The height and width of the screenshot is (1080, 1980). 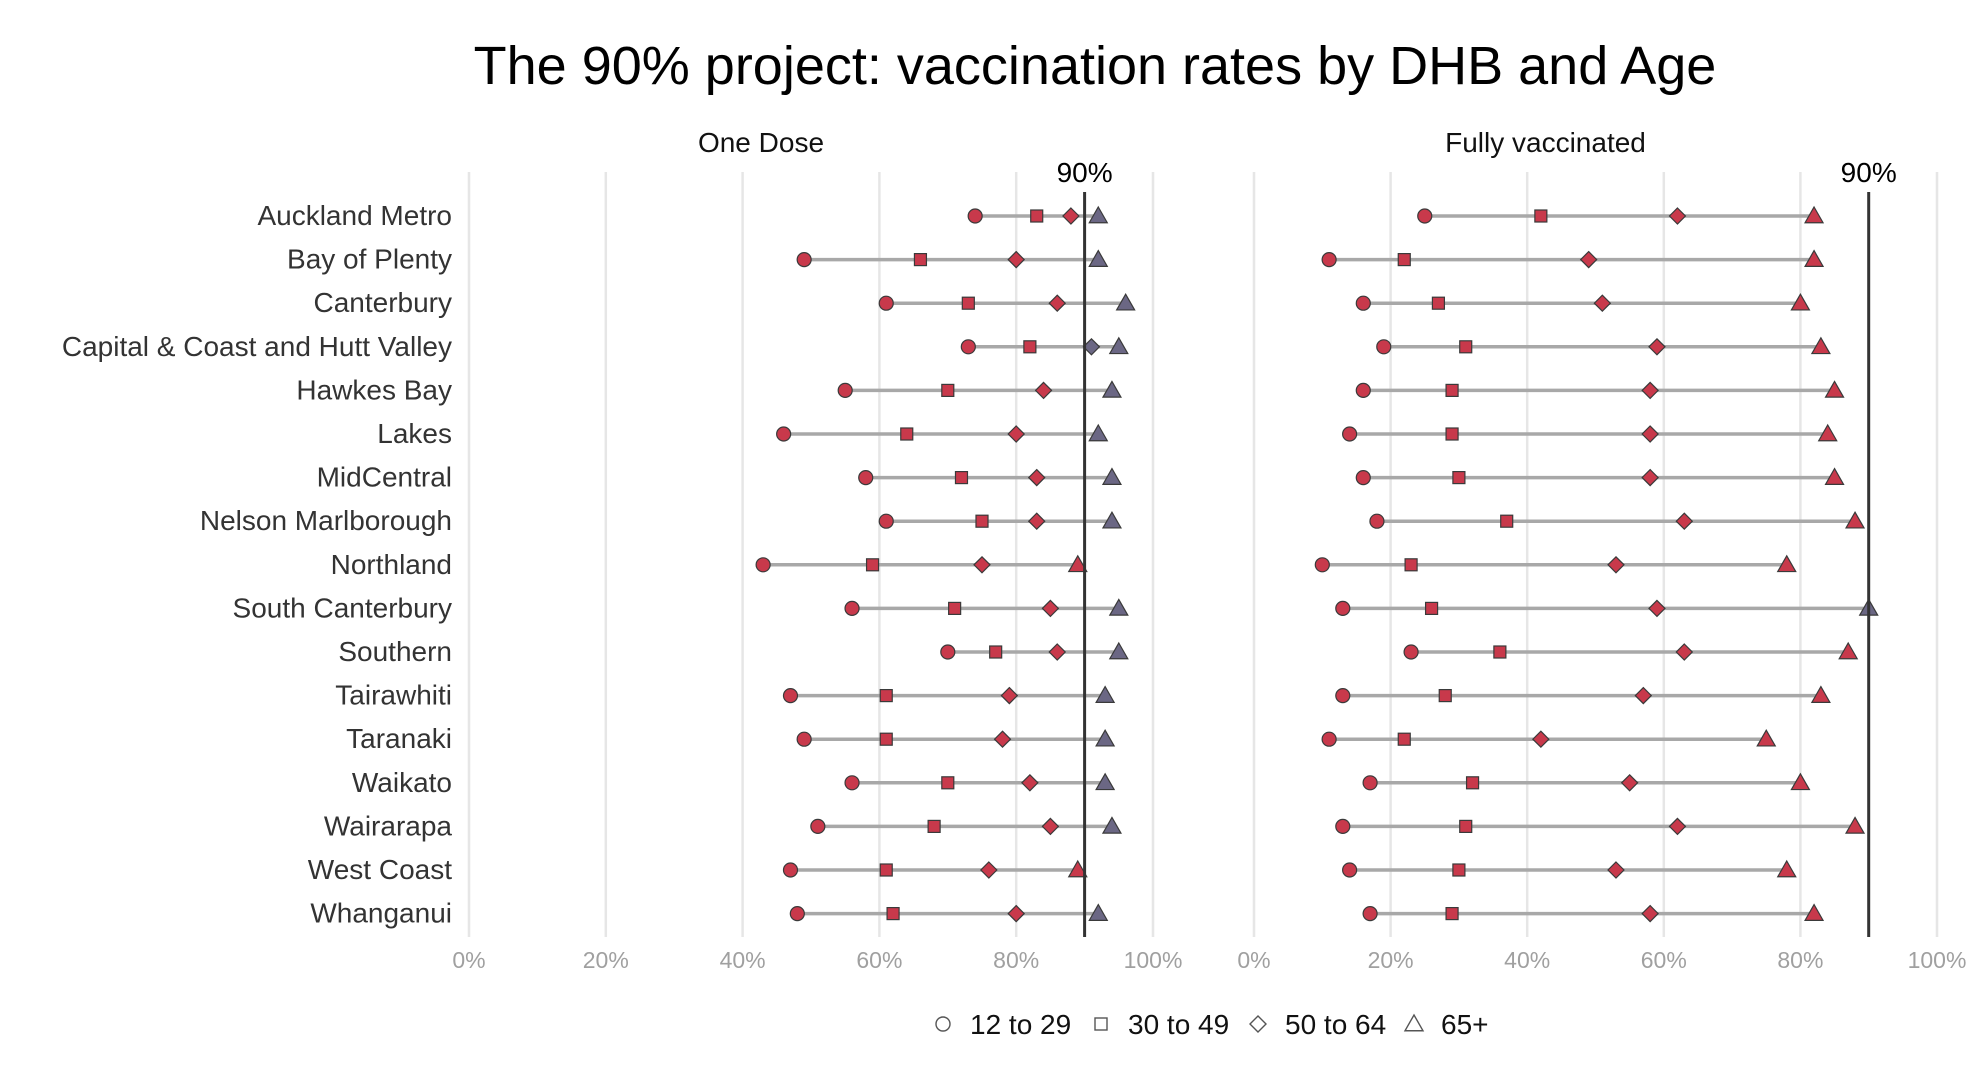 What do you see at coordinates (399, 738) in the screenshot?
I see `category-label: Taranaki` at bounding box center [399, 738].